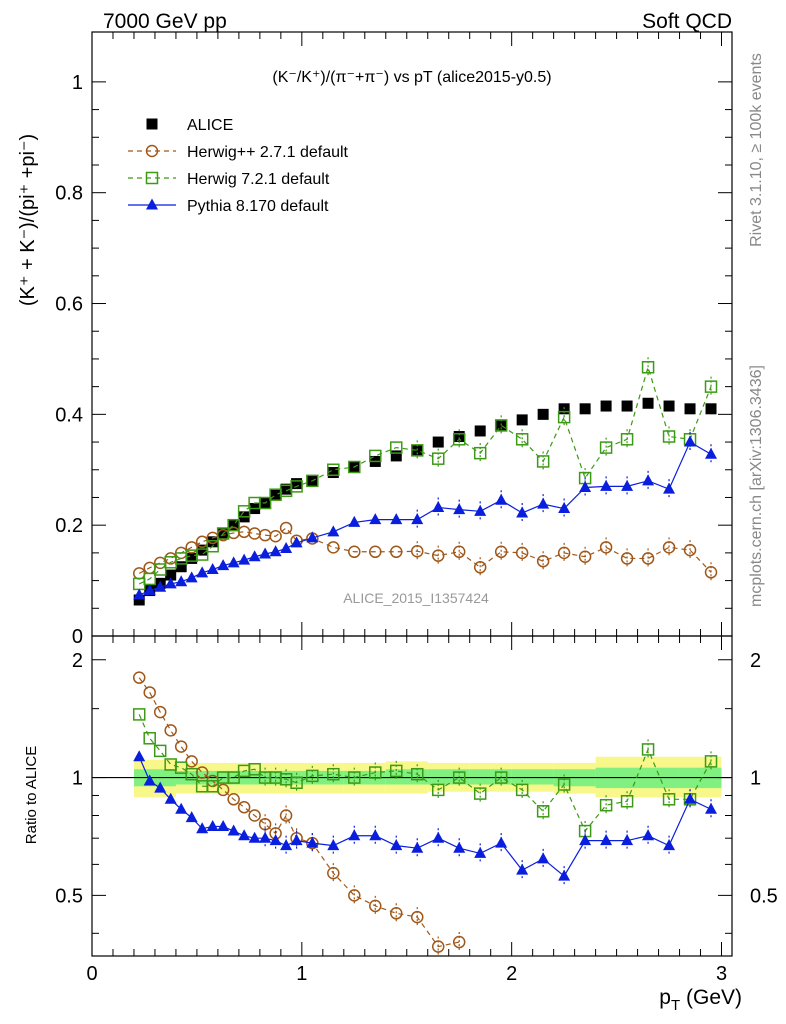 This screenshot has height=1024, width=786. I want to click on series-pythia-8-170-default, so click(425, 516).